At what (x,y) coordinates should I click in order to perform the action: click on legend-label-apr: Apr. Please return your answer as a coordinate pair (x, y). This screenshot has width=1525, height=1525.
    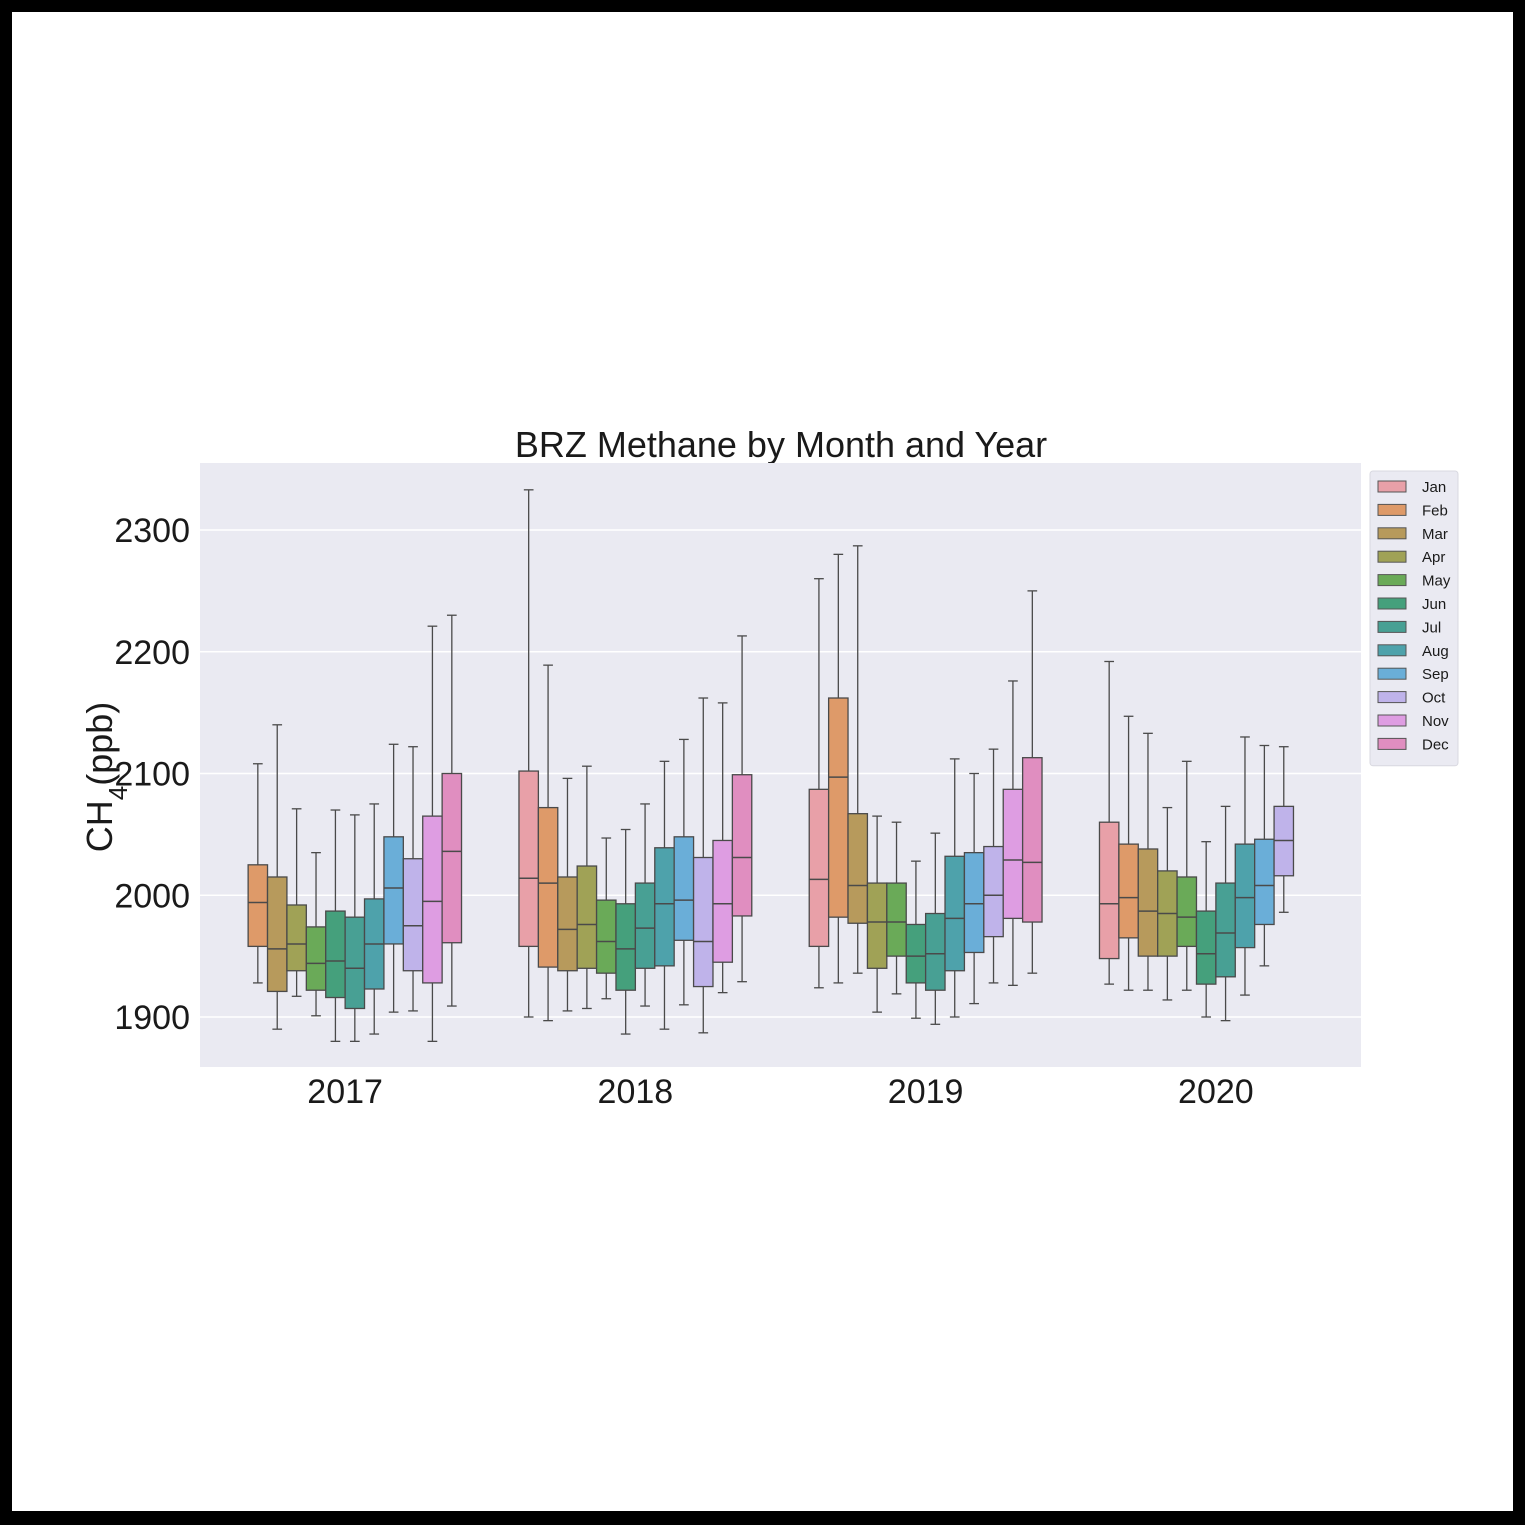
    Looking at the image, I should click on (1433, 557).